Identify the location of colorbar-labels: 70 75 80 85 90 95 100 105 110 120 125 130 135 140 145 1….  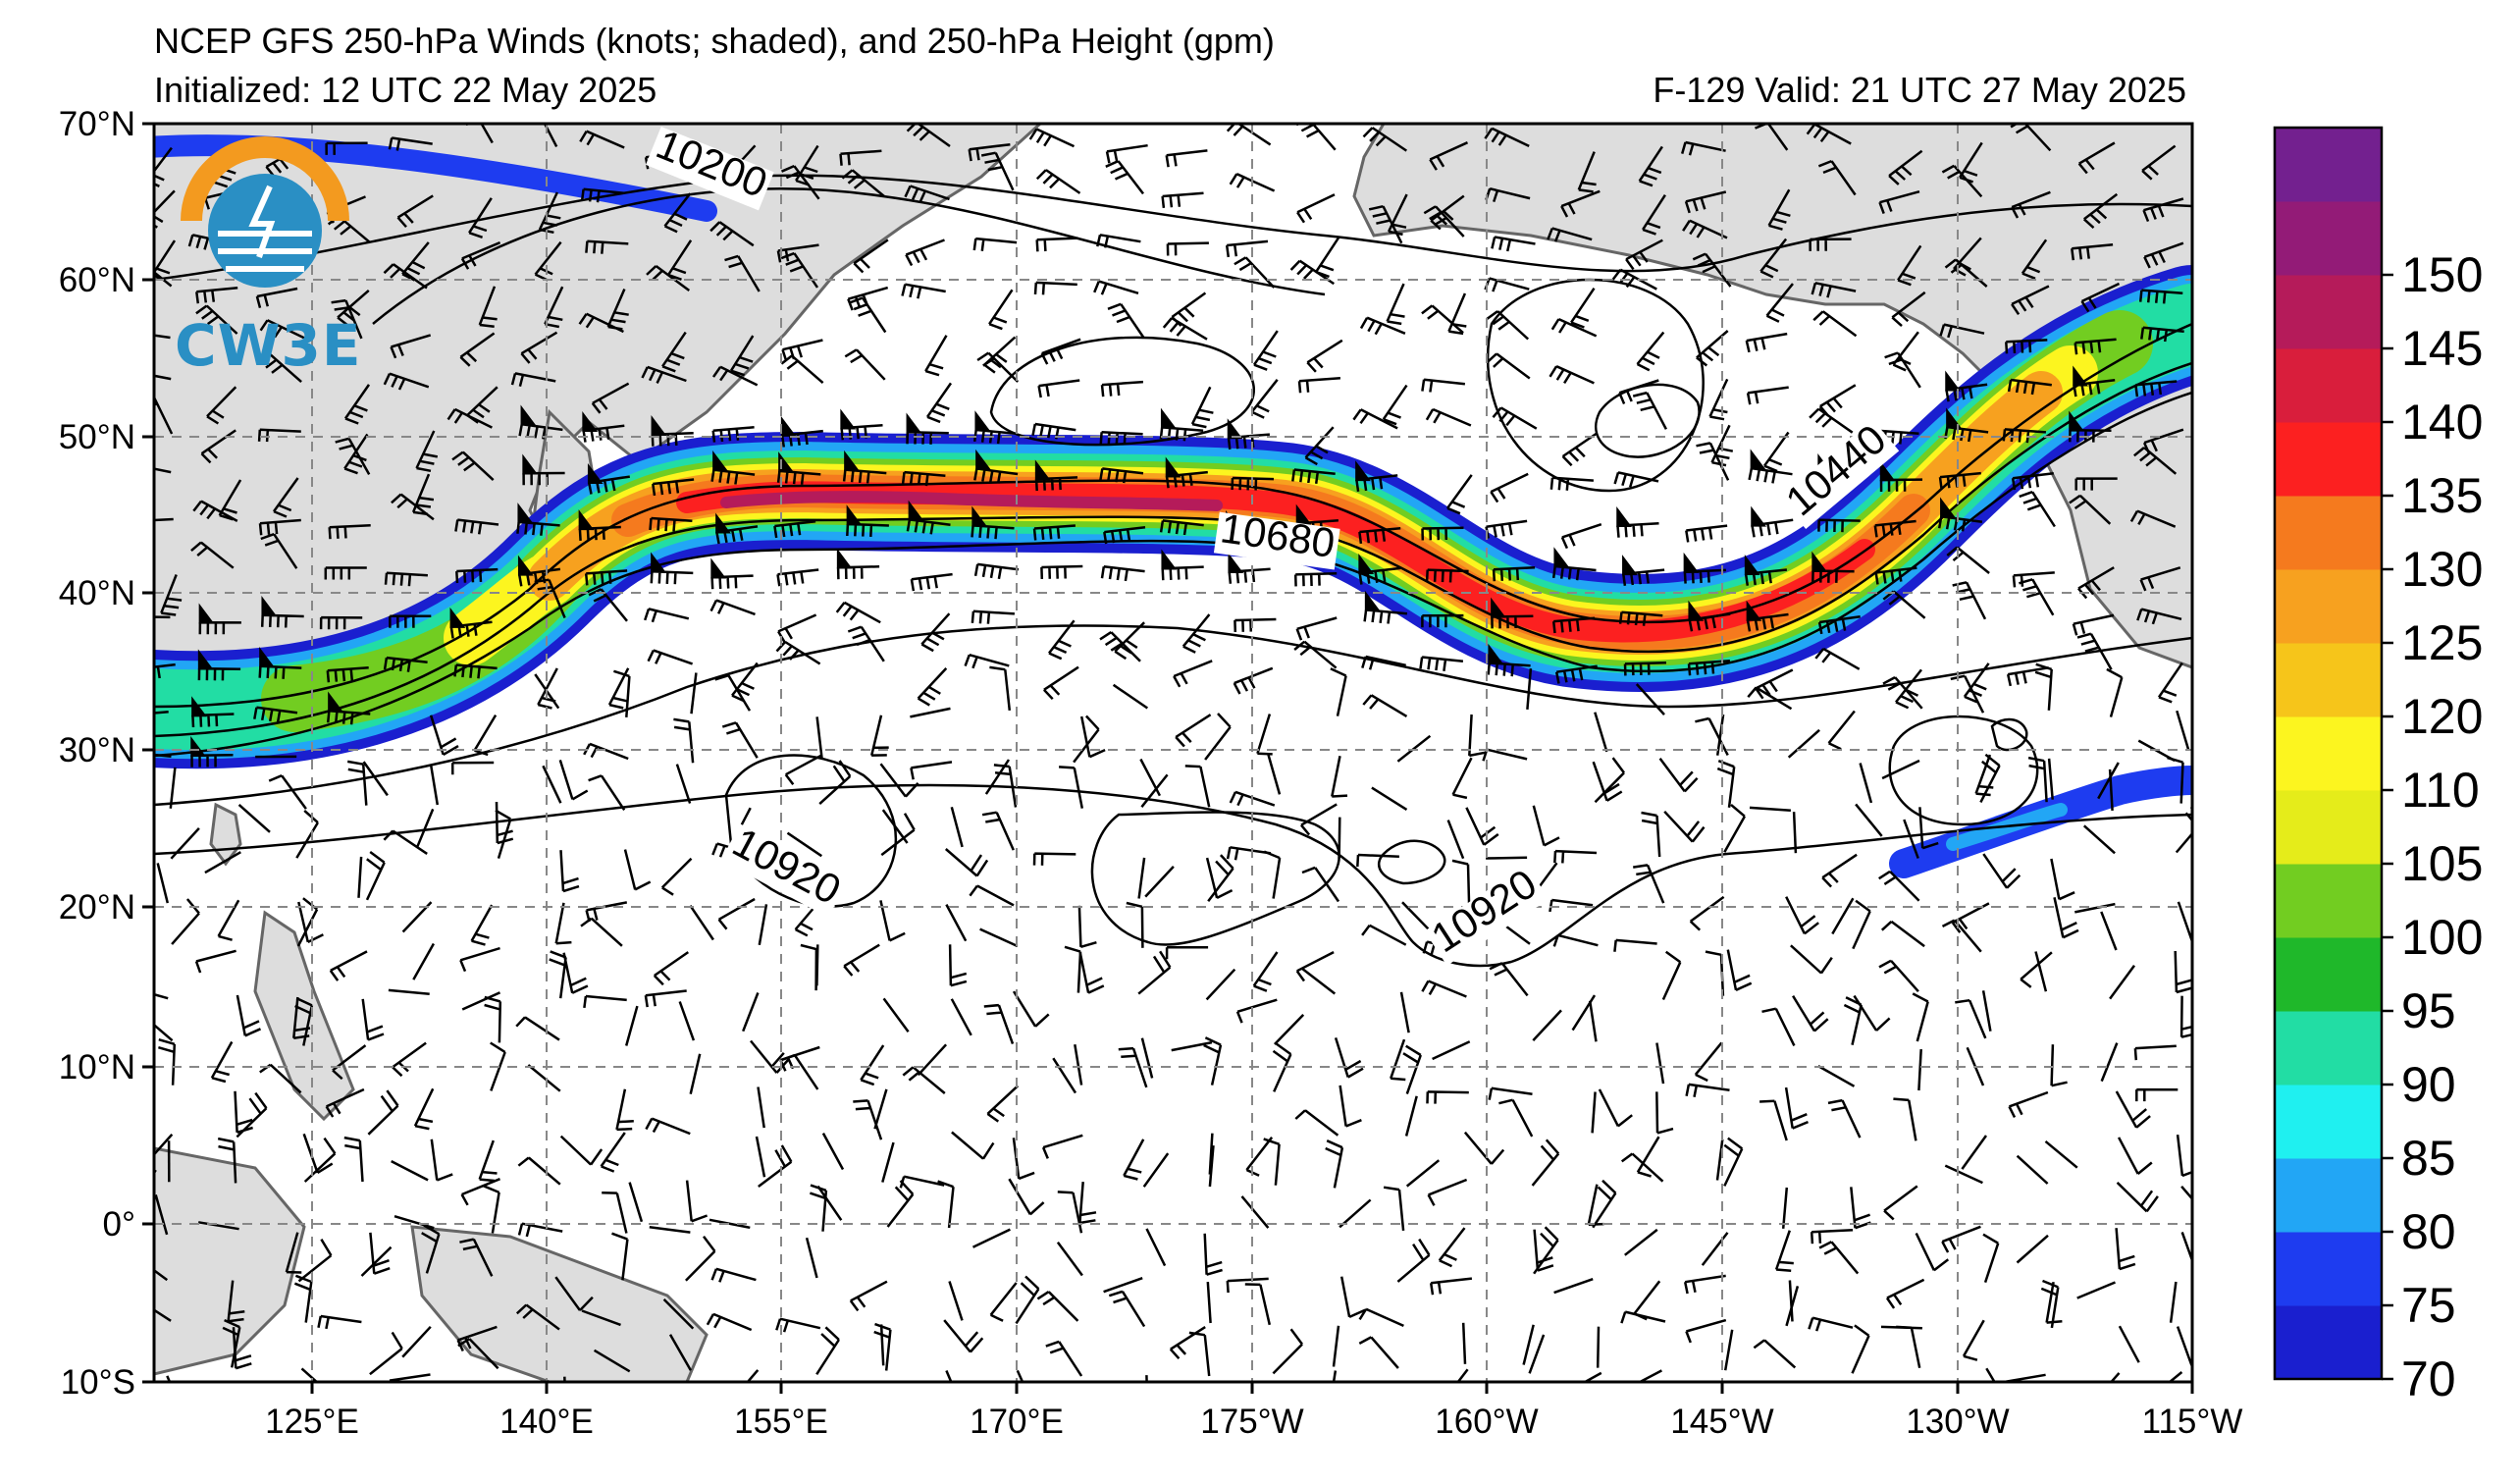
(2432, 826).